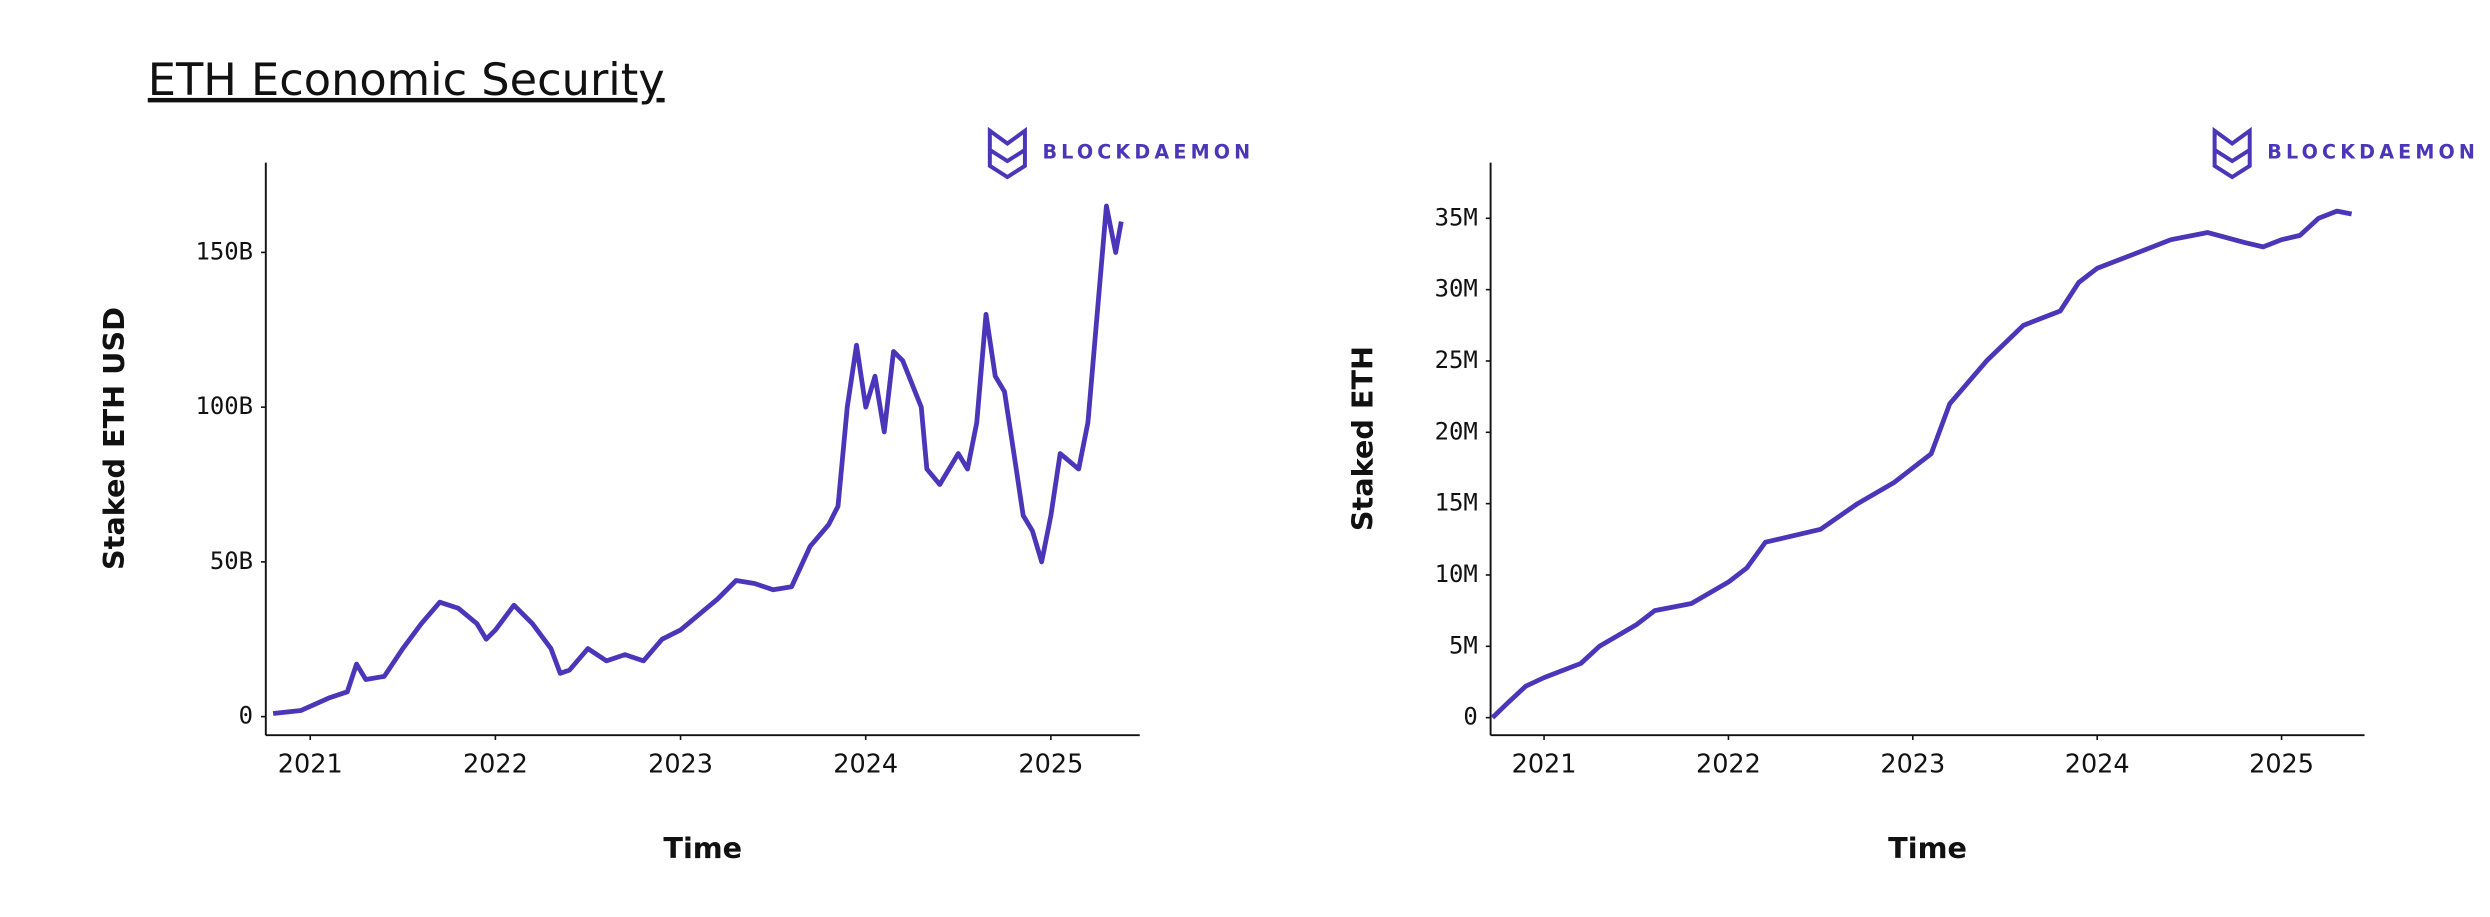 The image size is (2490, 917). Describe the element at coordinates (1463, 645) in the screenshot. I see `y-tick-label: 5M` at that location.